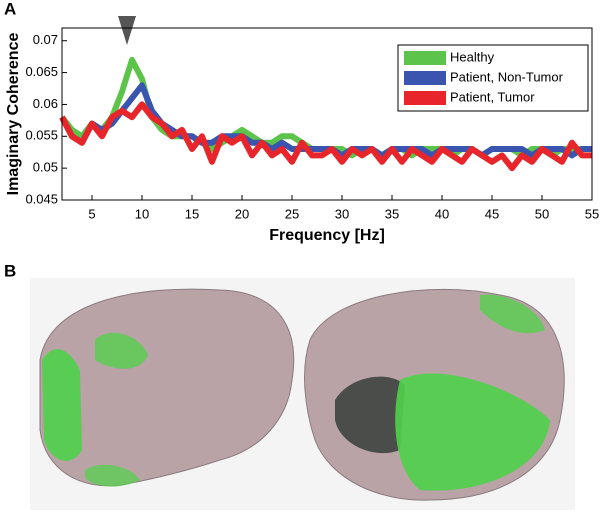 This screenshot has width=600, height=519. Describe the element at coordinates (45, 167) in the screenshot. I see `y-tick-label: 0.05` at that location.